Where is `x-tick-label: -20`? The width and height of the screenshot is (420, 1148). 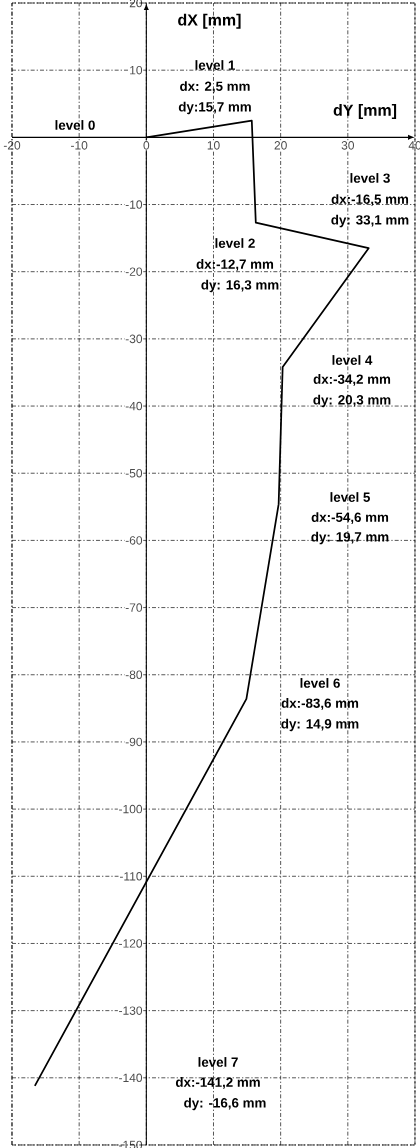
x-tick-label: -20 is located at coordinates (12, 145).